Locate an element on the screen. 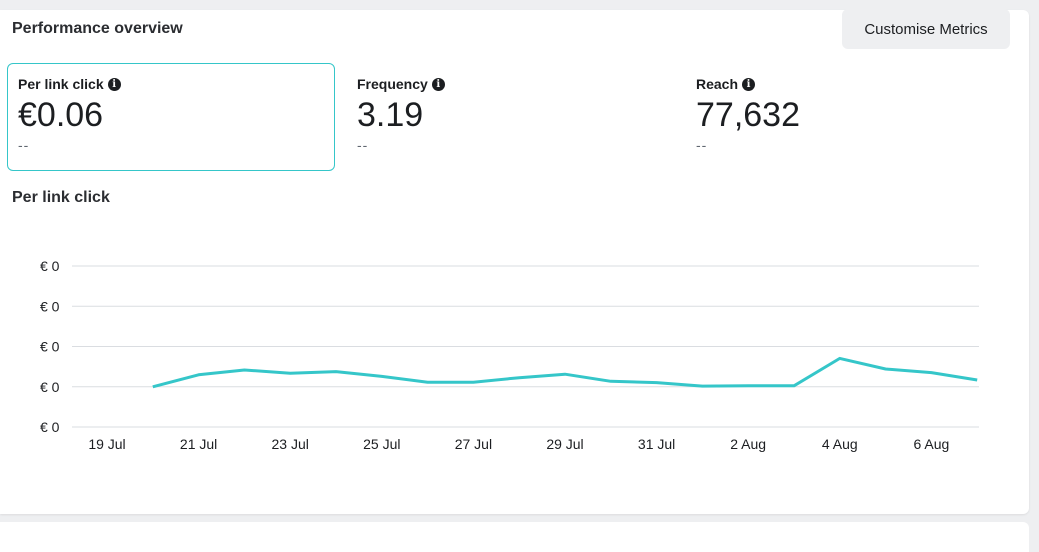 The height and width of the screenshot is (552, 1039). x-tick-label: 6 Aug is located at coordinates (931, 444).